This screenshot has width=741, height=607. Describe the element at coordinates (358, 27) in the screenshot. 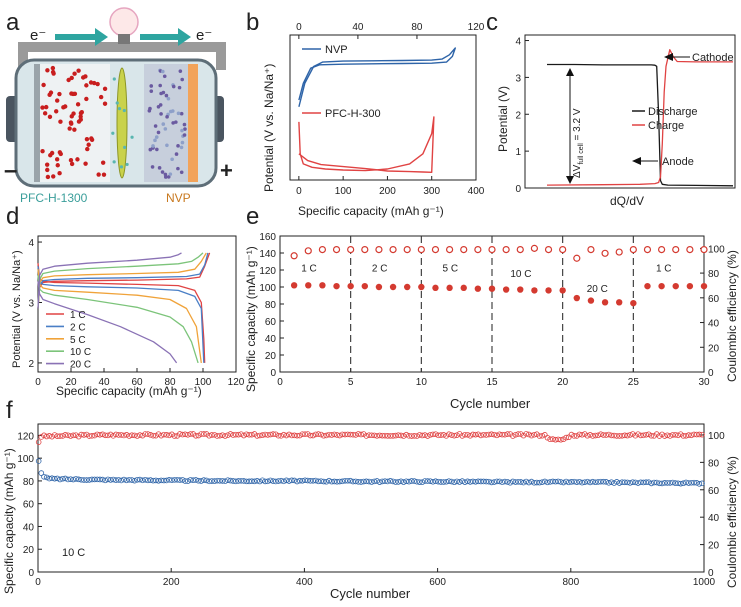

I see `chart-b-x2tick-label: 40` at that location.